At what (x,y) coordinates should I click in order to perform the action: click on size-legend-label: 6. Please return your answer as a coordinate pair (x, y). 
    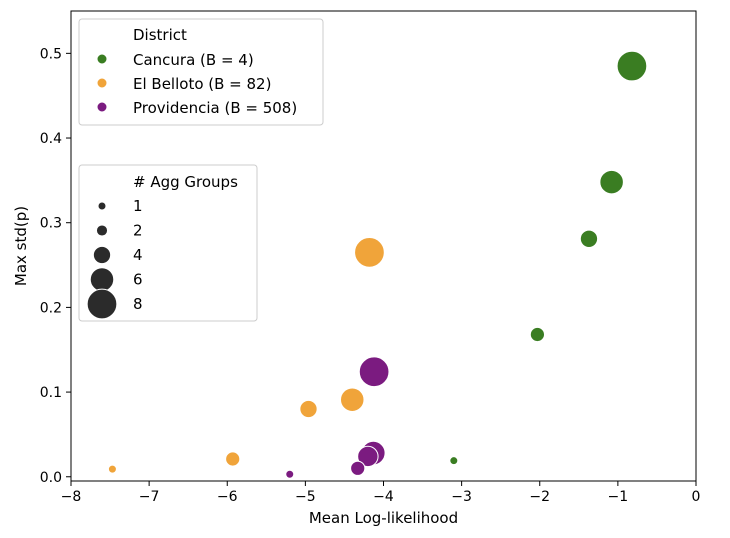
    Looking at the image, I should click on (138, 280).